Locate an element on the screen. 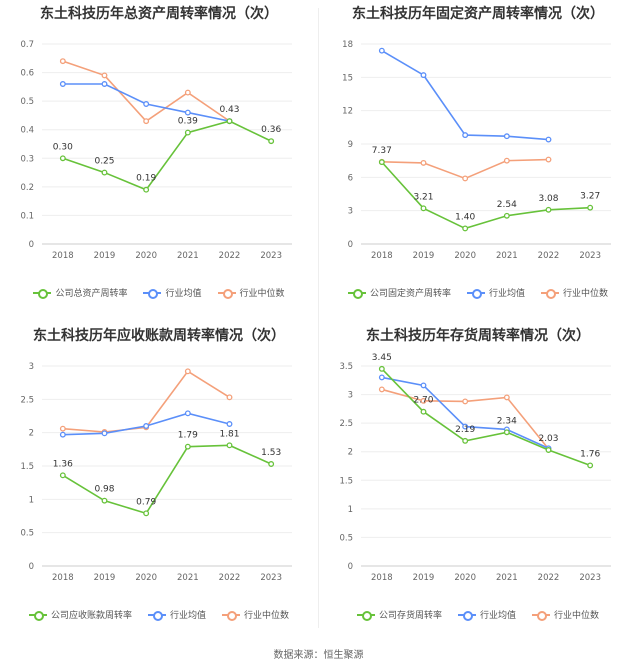  x-tick-label: 2022 is located at coordinates (230, 256).